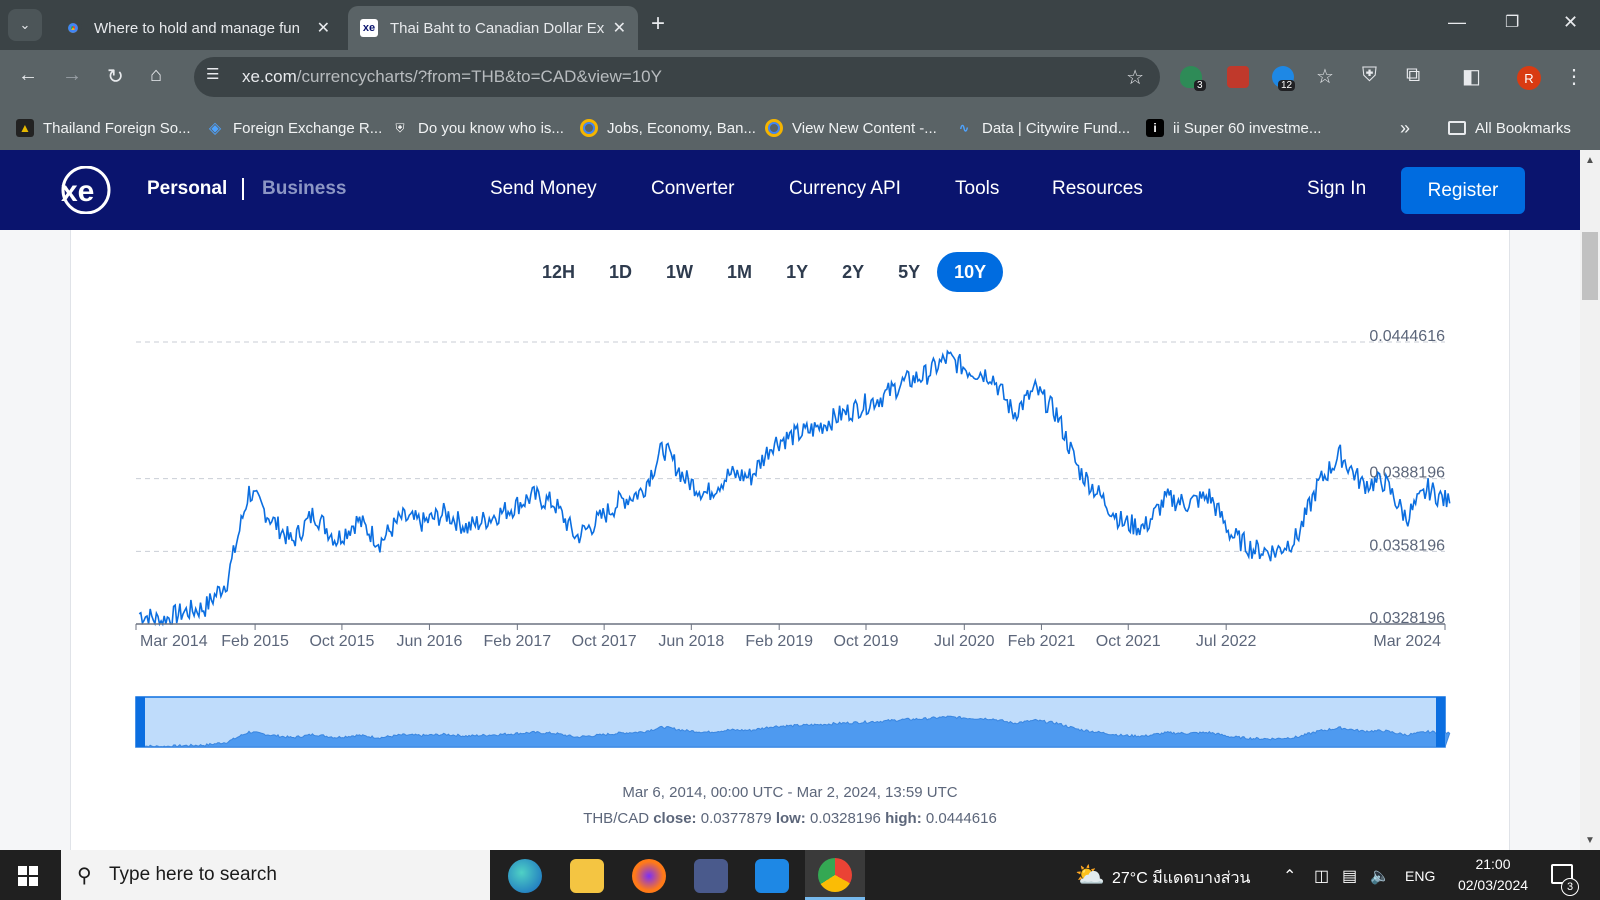  Describe the element at coordinates (1200, 85) in the screenshot. I see `extension-badge: 3` at that location.